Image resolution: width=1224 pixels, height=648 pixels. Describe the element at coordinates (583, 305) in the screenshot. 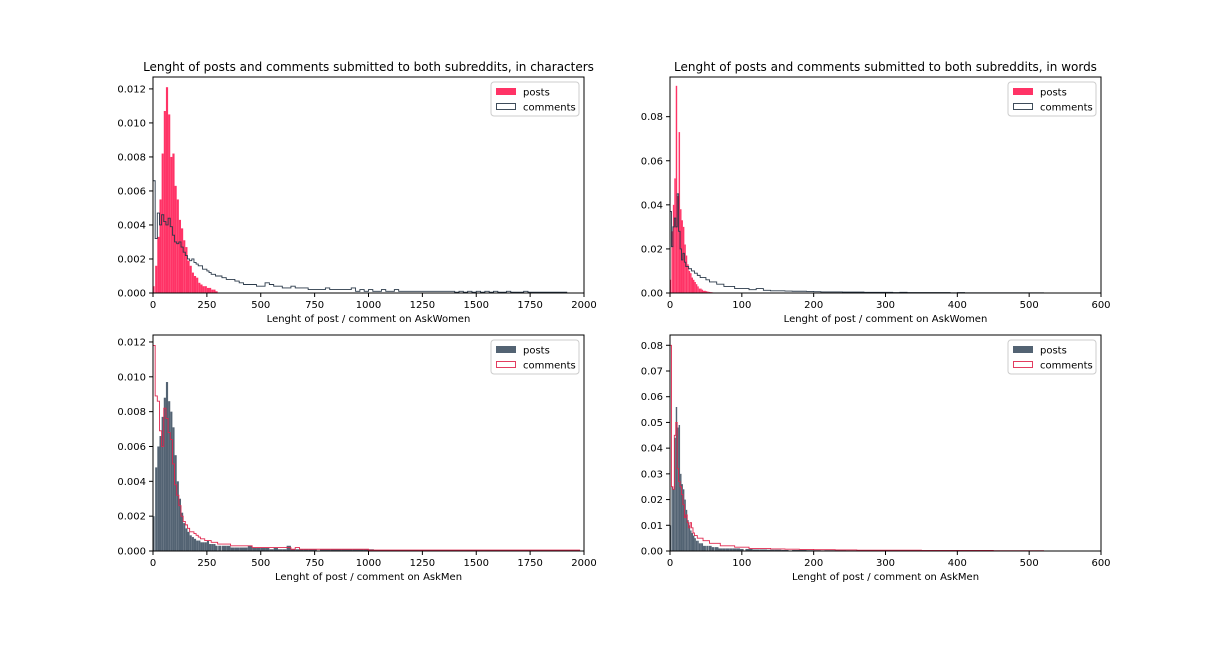

I see `x-tick-label: 2000` at that location.